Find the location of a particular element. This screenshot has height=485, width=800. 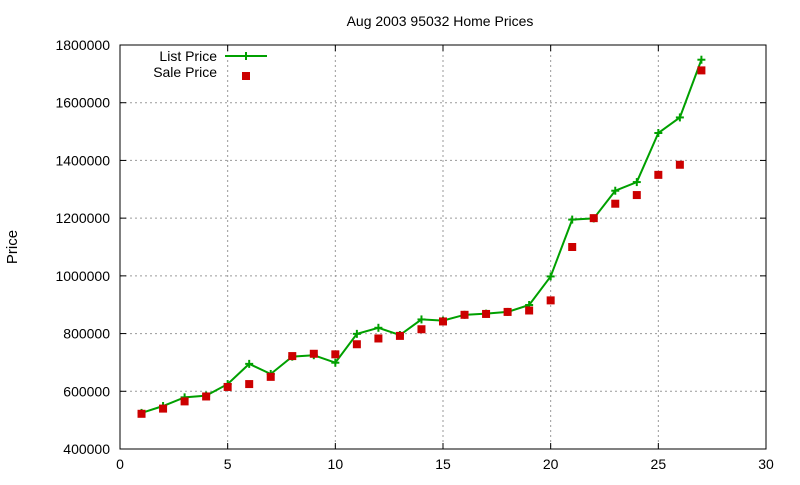

y-tick-label: 1600000 is located at coordinates (82, 103).